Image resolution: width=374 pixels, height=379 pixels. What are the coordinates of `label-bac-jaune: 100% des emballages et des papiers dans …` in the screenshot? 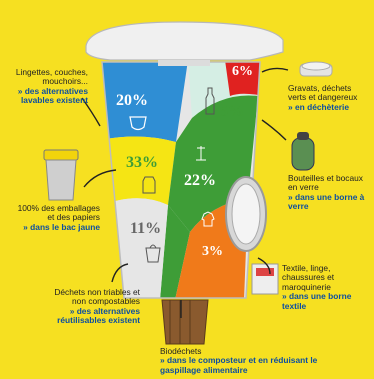 It's located at (56, 217).